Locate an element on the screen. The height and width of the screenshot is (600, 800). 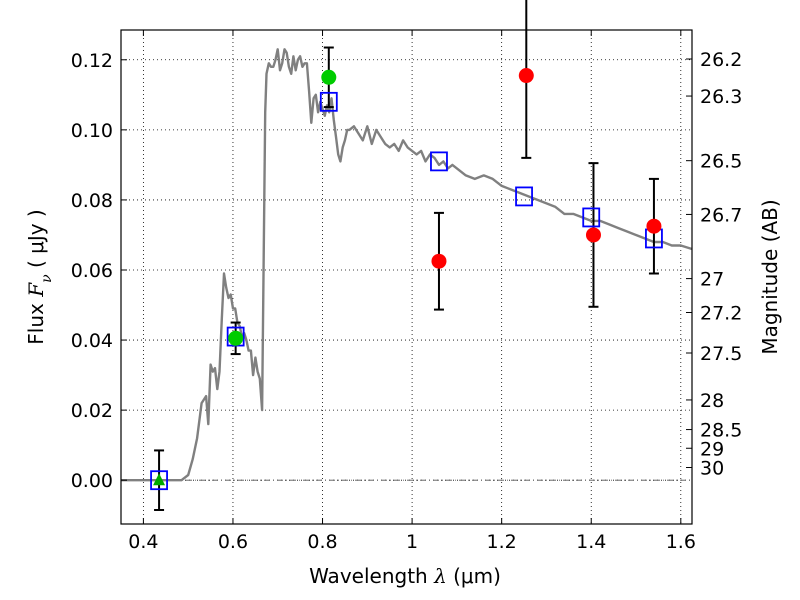
magnitude-tick-label: 27.2 is located at coordinates (721, 314).